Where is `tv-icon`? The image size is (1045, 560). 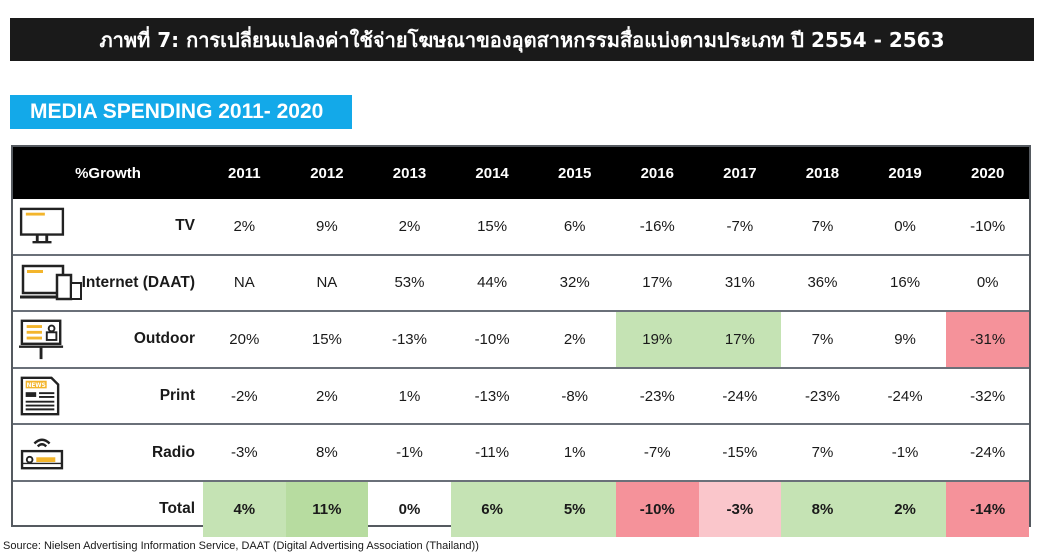
tv-icon is located at coordinates (42, 226).